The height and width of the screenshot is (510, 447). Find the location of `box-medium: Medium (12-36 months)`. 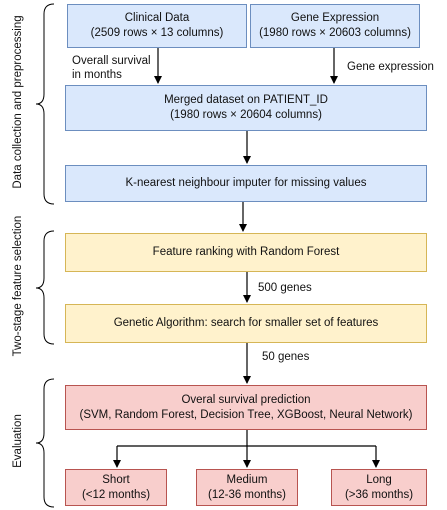

box-medium: Medium (12-36 months) is located at coordinates (247, 487).